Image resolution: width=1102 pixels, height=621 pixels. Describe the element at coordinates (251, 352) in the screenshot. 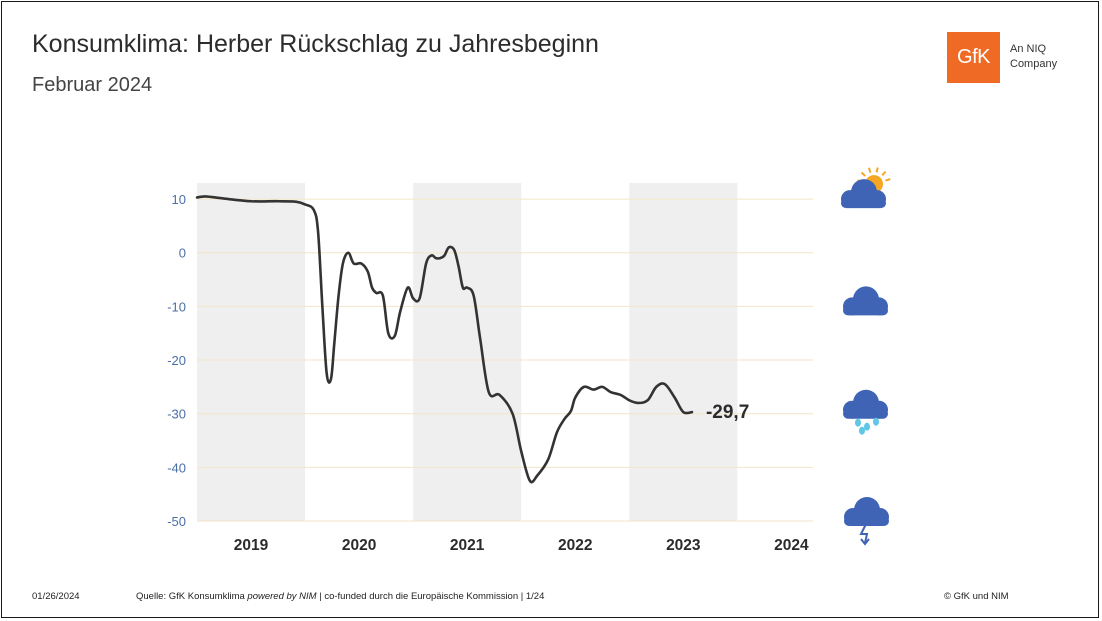

I see `year-band-2019` at that location.